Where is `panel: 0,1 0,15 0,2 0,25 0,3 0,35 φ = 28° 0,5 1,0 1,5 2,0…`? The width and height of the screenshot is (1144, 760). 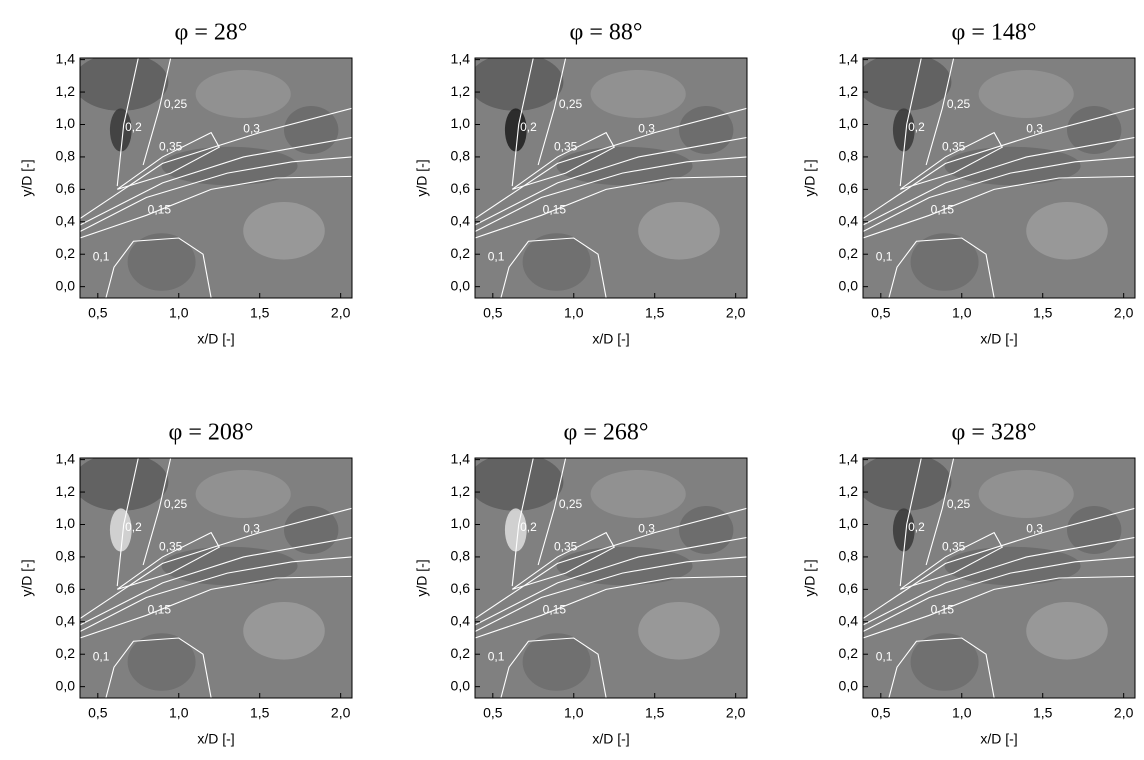 panel: 0,1 0,15 0,2 0,25 0,3 0,35 φ = 28° 0,5 1,0 1,5 2,0… is located at coordinates (186, 183).